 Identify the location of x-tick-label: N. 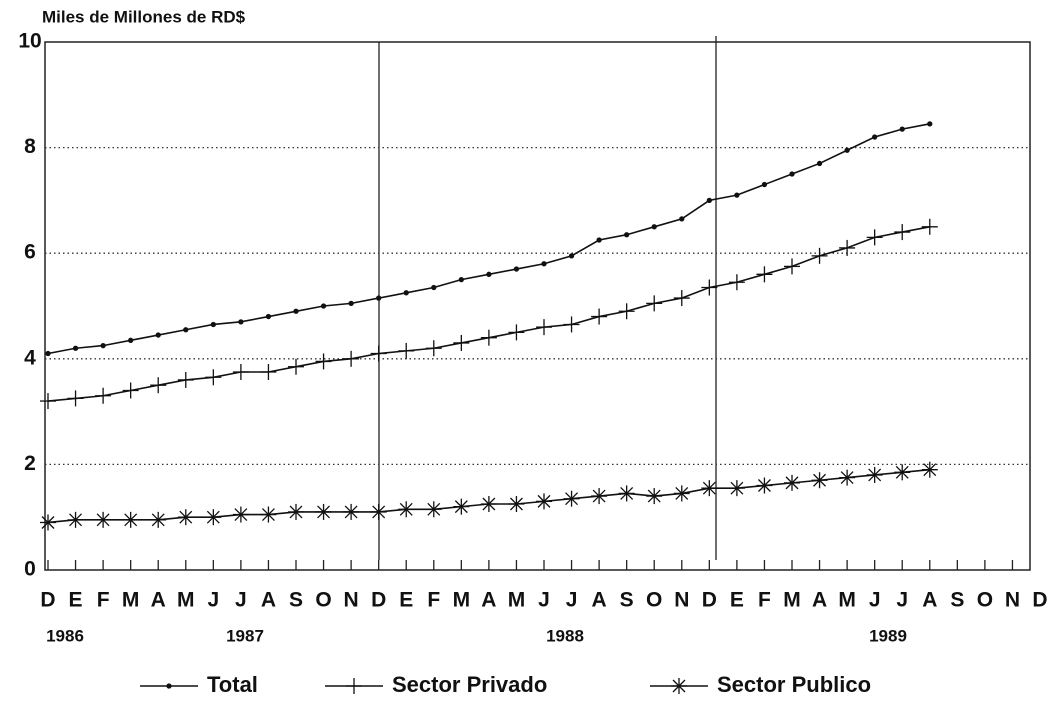
(351, 600).